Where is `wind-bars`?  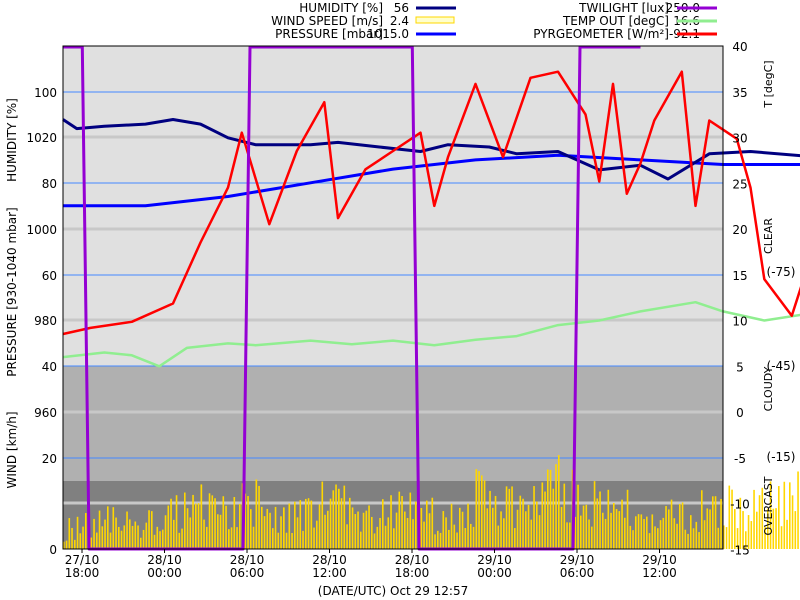
wind-bars is located at coordinates (431, 502).